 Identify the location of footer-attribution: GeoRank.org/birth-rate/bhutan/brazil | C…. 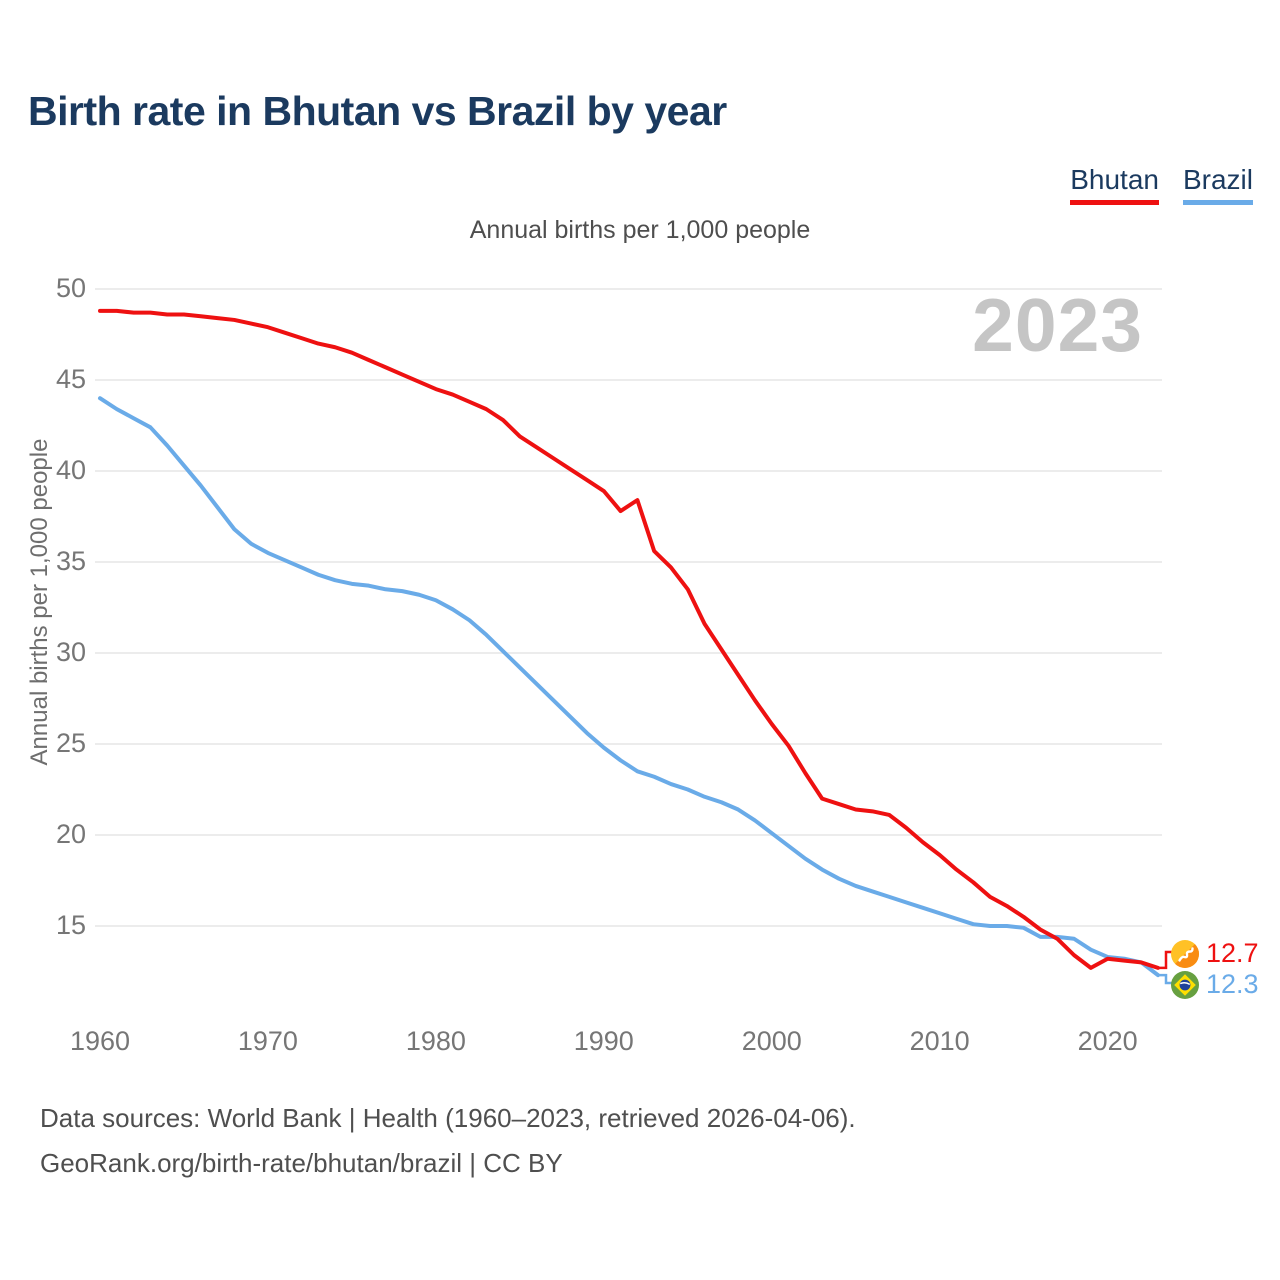
(301, 1163).